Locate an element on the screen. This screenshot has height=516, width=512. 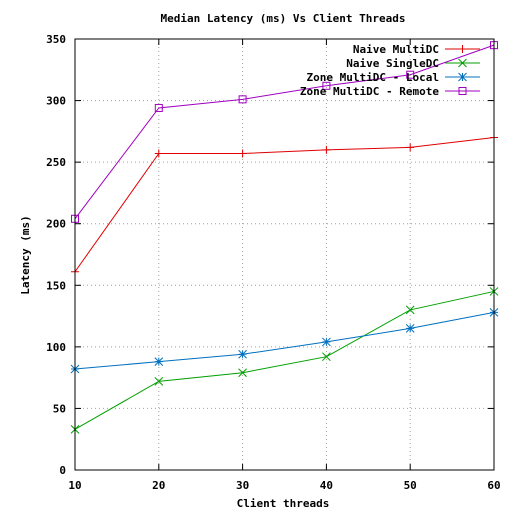
x-axis-title: Client threads is located at coordinates (283, 503).